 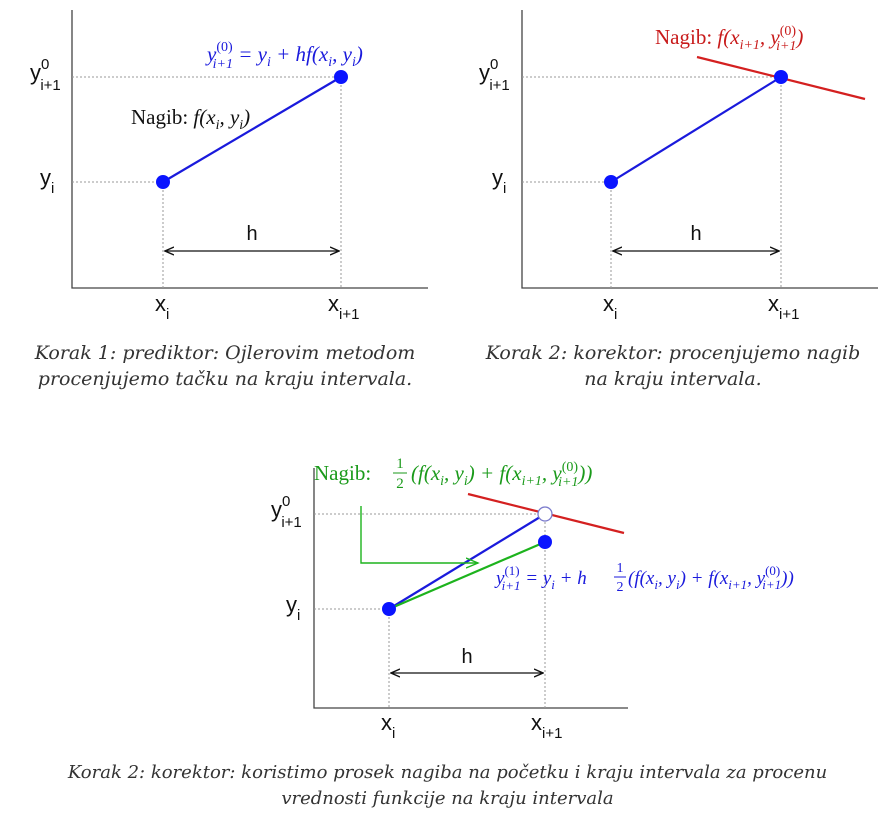 I want to click on panel1-predicted-point, so click(x=341, y=77).